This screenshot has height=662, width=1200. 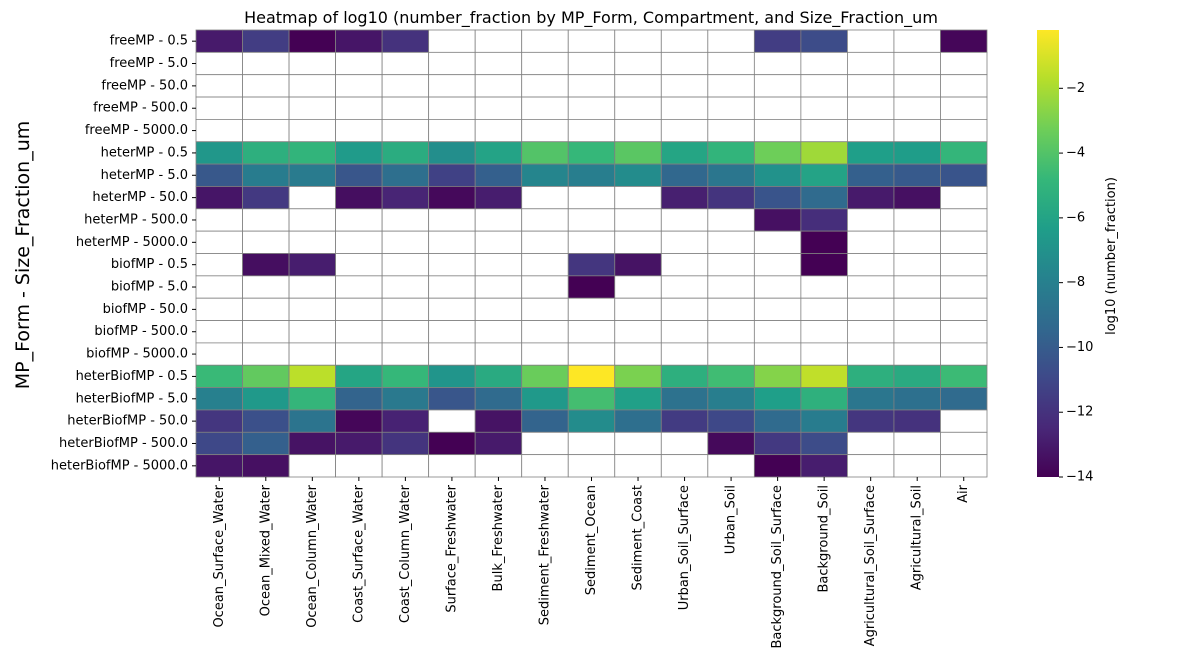 What do you see at coordinates (544, 554) in the screenshot?
I see `x-tick-label: Sediment_Freshwater` at bounding box center [544, 554].